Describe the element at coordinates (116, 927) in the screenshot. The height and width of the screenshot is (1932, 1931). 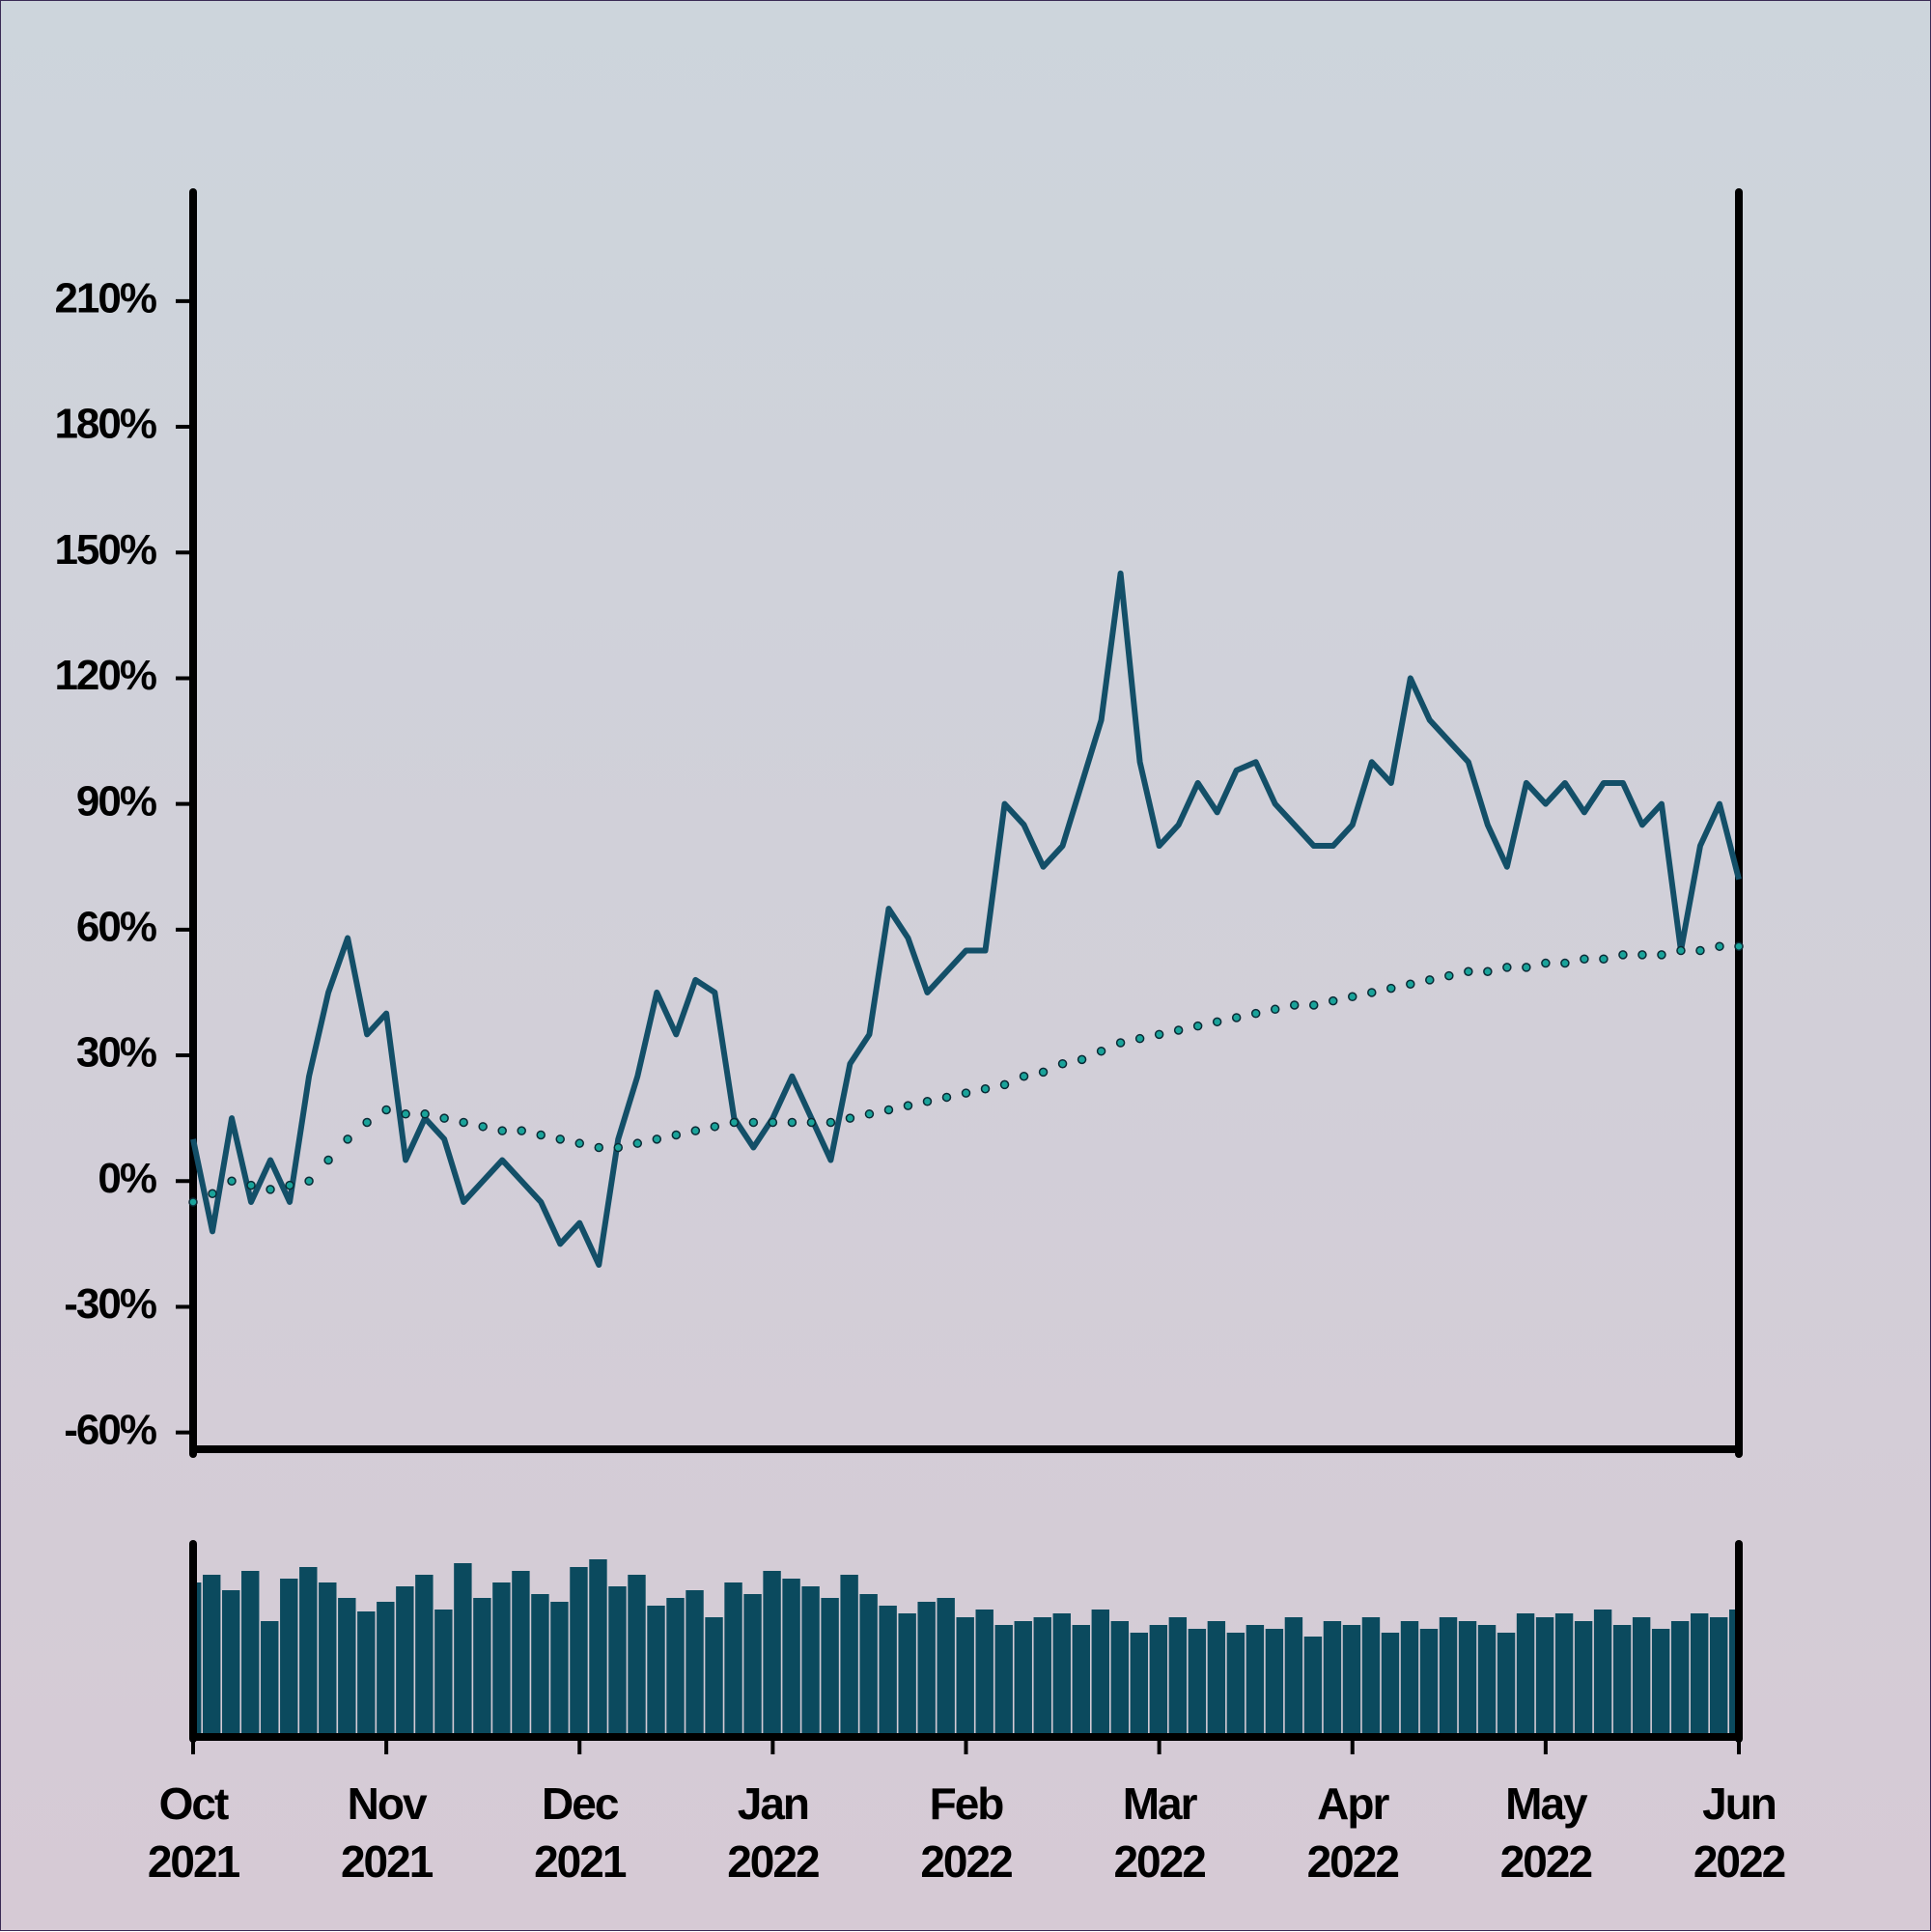
I see `y-tick-label: 60%` at that location.